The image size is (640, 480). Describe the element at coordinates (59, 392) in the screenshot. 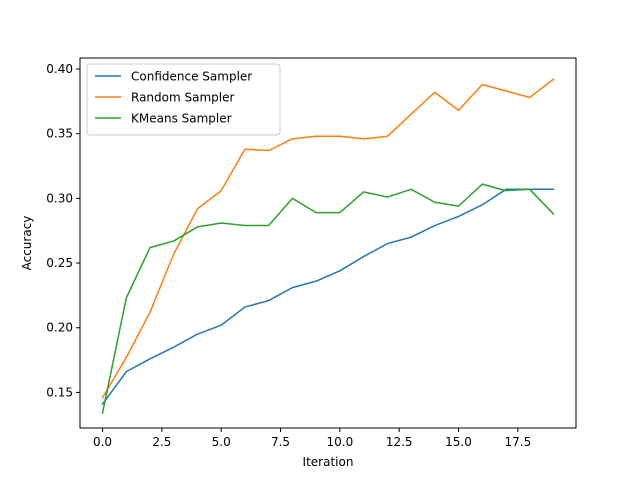

I see `y-tick-label: 0.15` at that location.